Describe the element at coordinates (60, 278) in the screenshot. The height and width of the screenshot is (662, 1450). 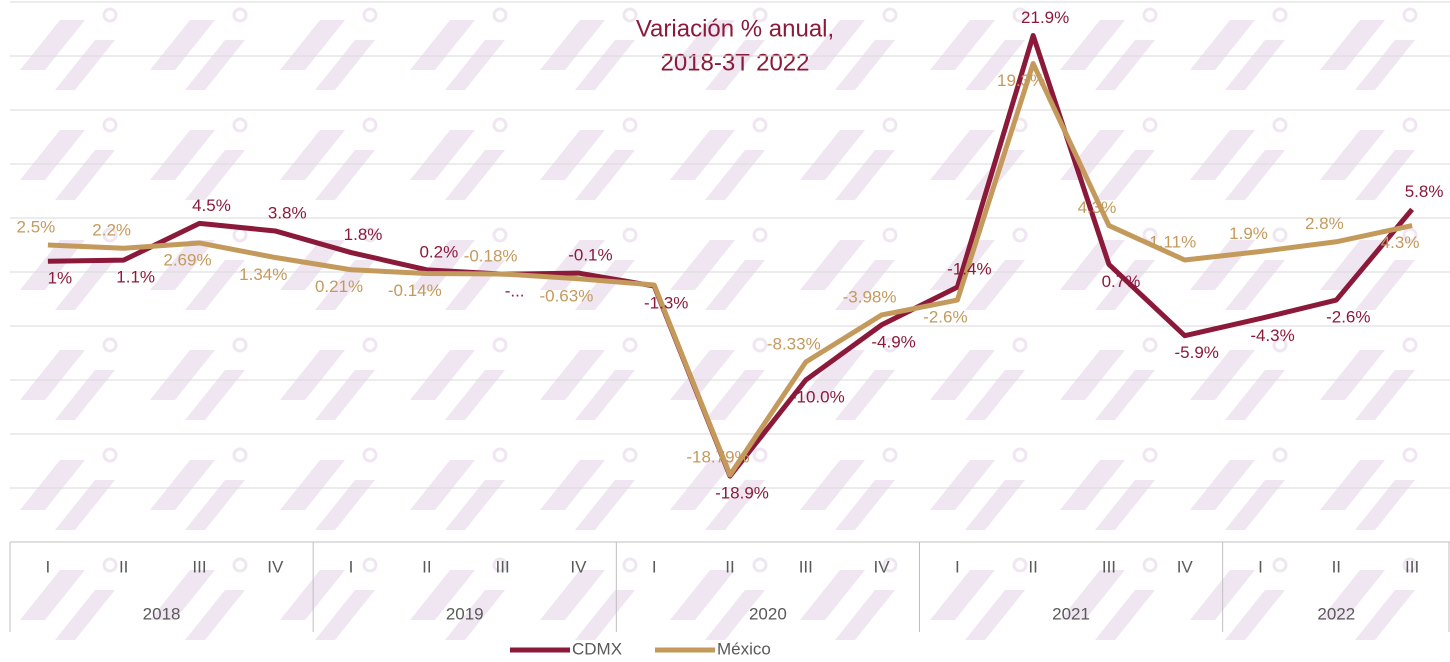
I see `data-label: 1%` at that location.